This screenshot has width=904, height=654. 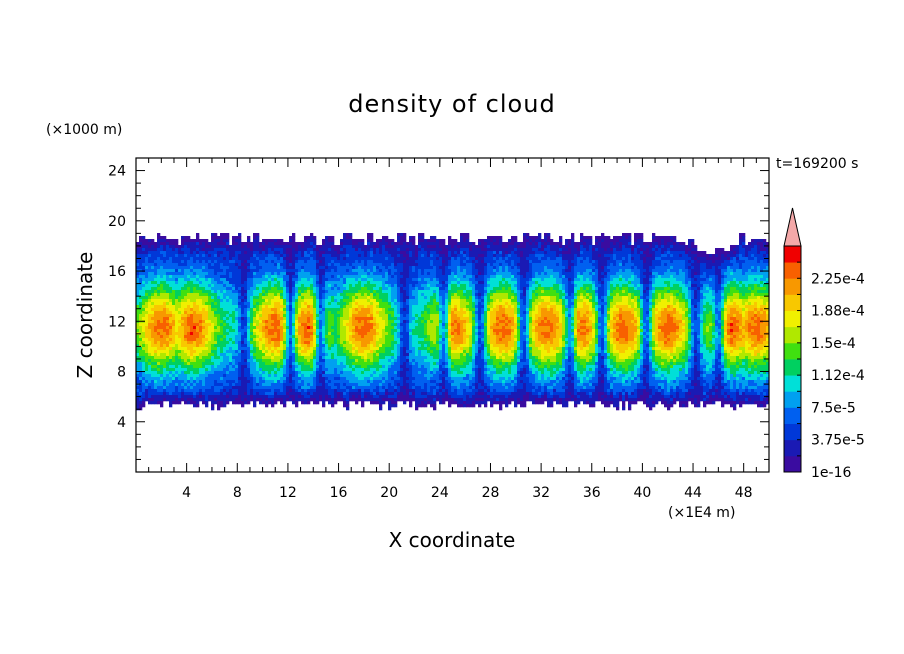 What do you see at coordinates (117, 172) in the screenshot?
I see `y-tick-label: 24` at bounding box center [117, 172].